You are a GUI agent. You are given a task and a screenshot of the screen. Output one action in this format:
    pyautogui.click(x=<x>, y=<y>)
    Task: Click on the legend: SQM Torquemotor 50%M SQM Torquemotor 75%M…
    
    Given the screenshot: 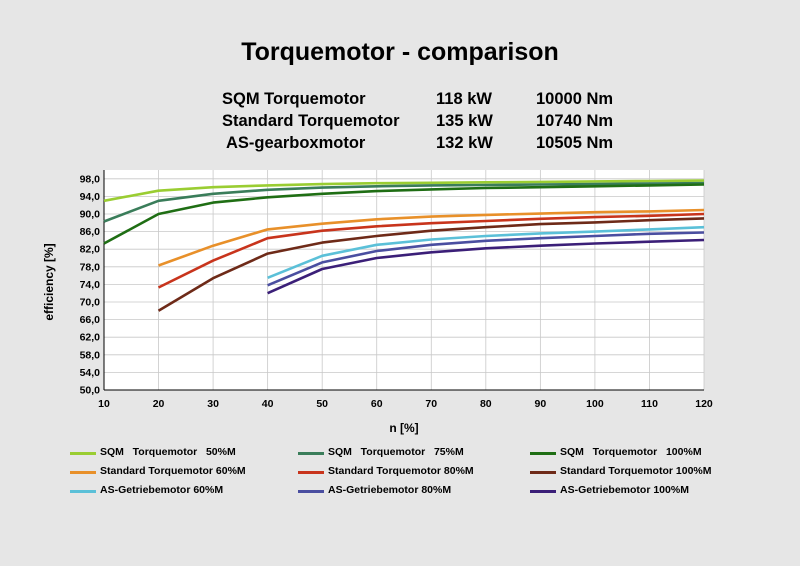 What is the action you would take?
    pyautogui.click(x=400, y=470)
    